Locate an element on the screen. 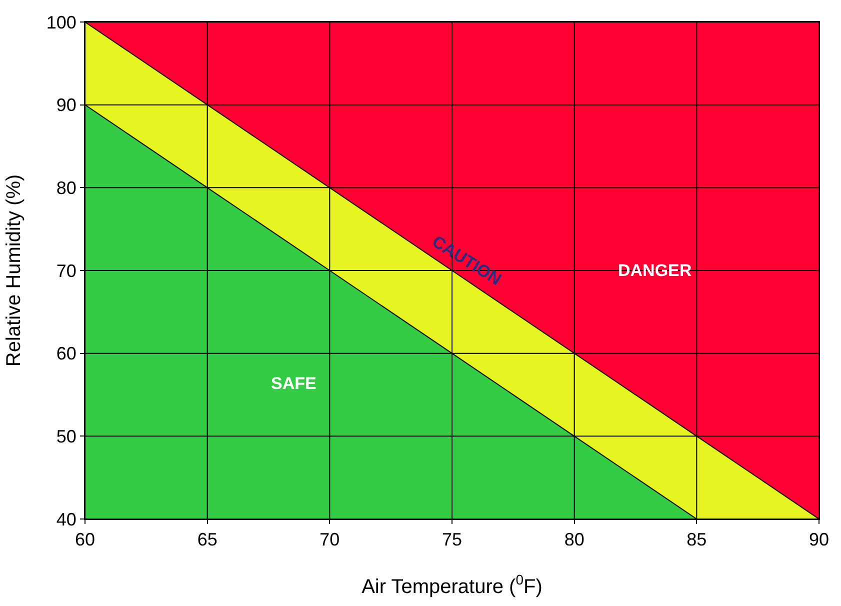  y-tick-label: 70 is located at coordinates (66, 270).